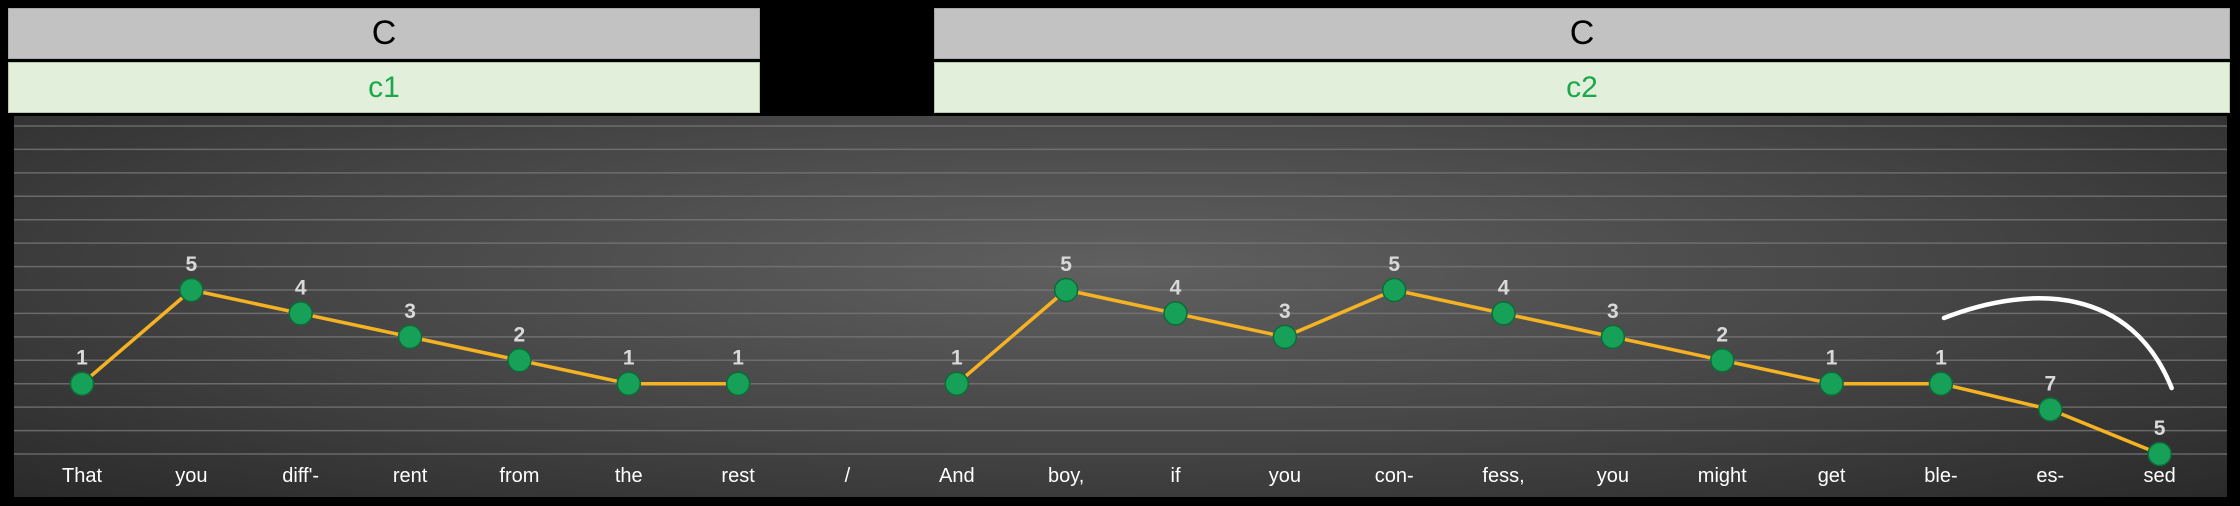 This screenshot has height=506, width=2240. I want to click on x-tick-label: That, so click(82, 476).